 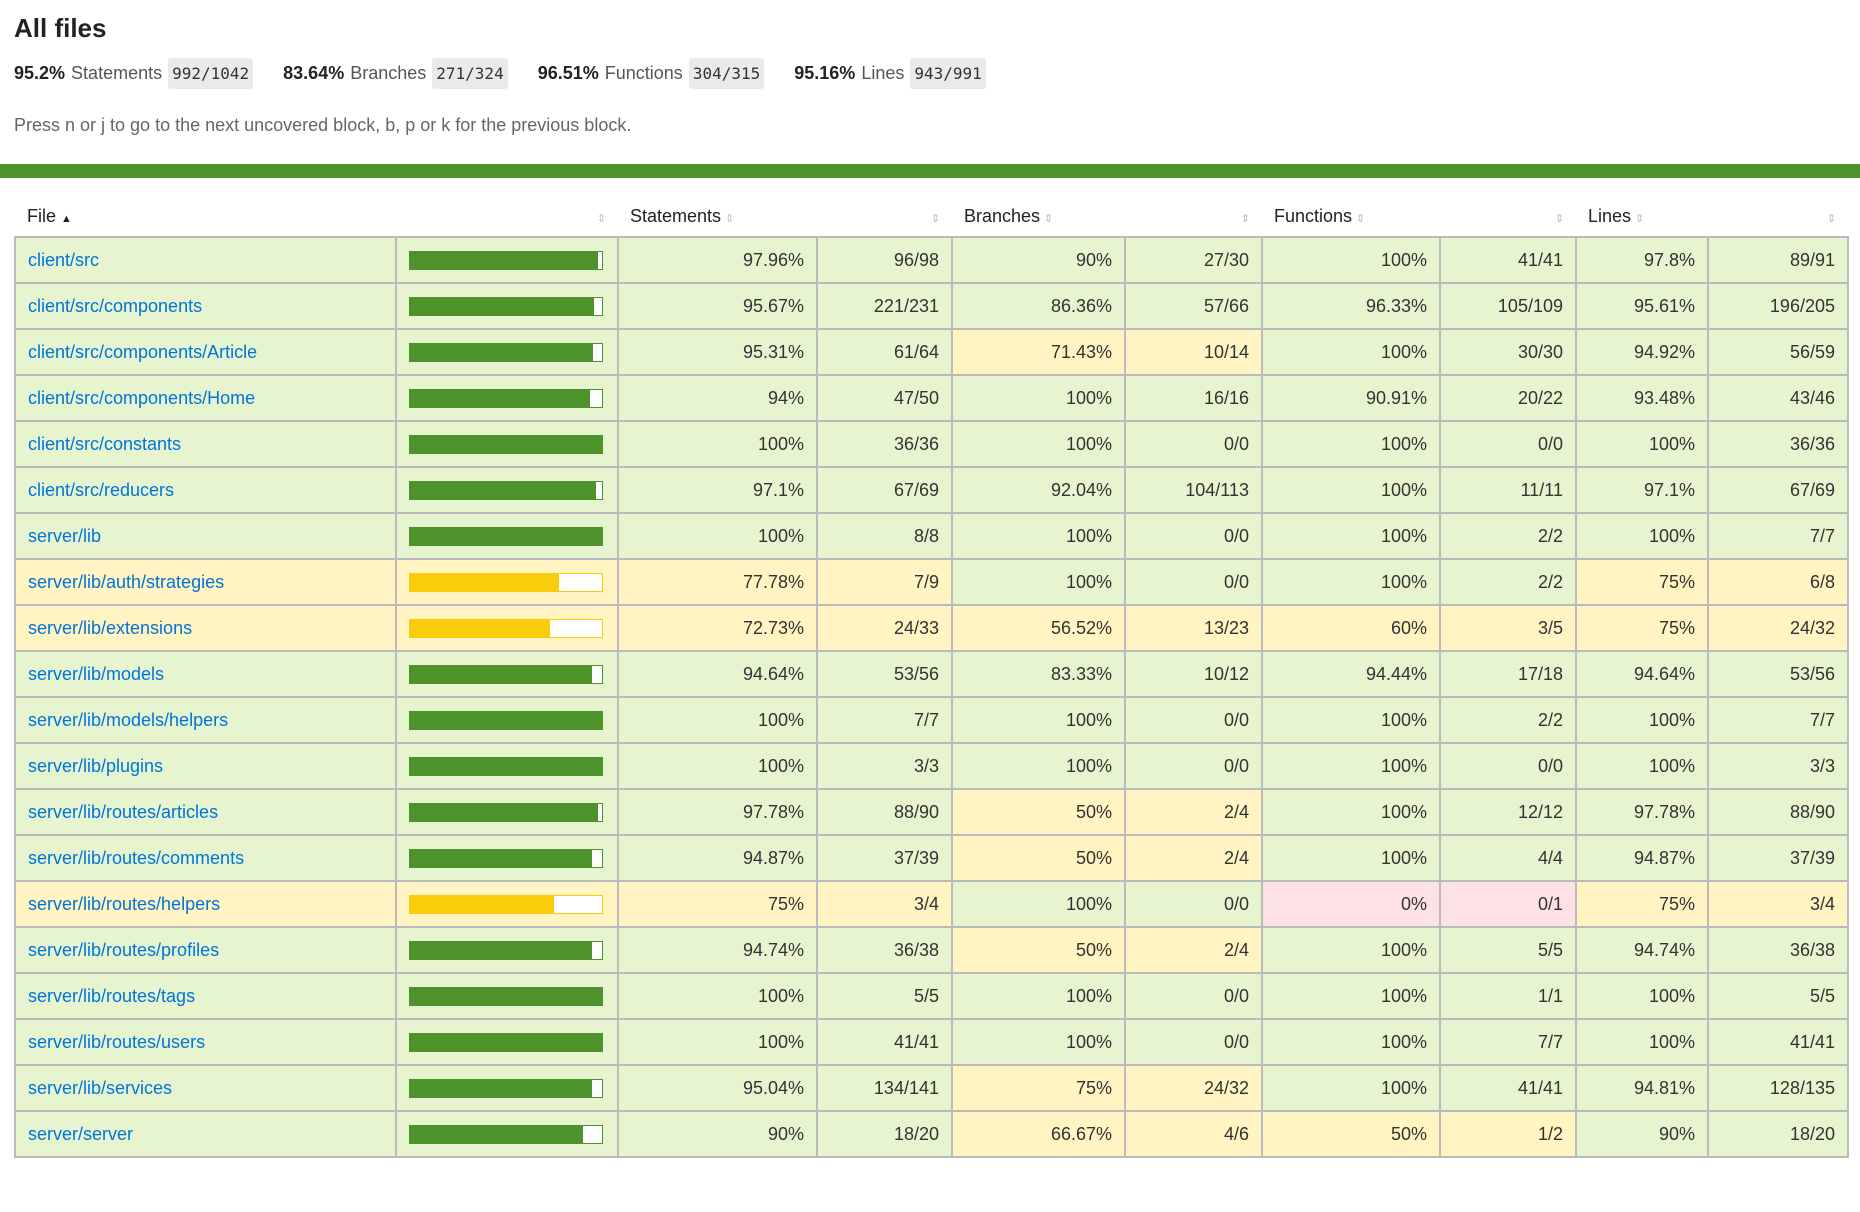 I want to click on column-branches-raw: ⇕, so click(x=1193, y=216).